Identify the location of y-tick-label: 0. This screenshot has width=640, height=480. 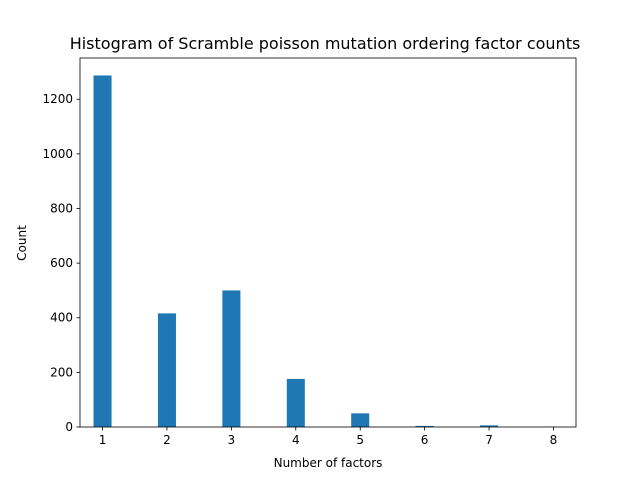
(69, 427).